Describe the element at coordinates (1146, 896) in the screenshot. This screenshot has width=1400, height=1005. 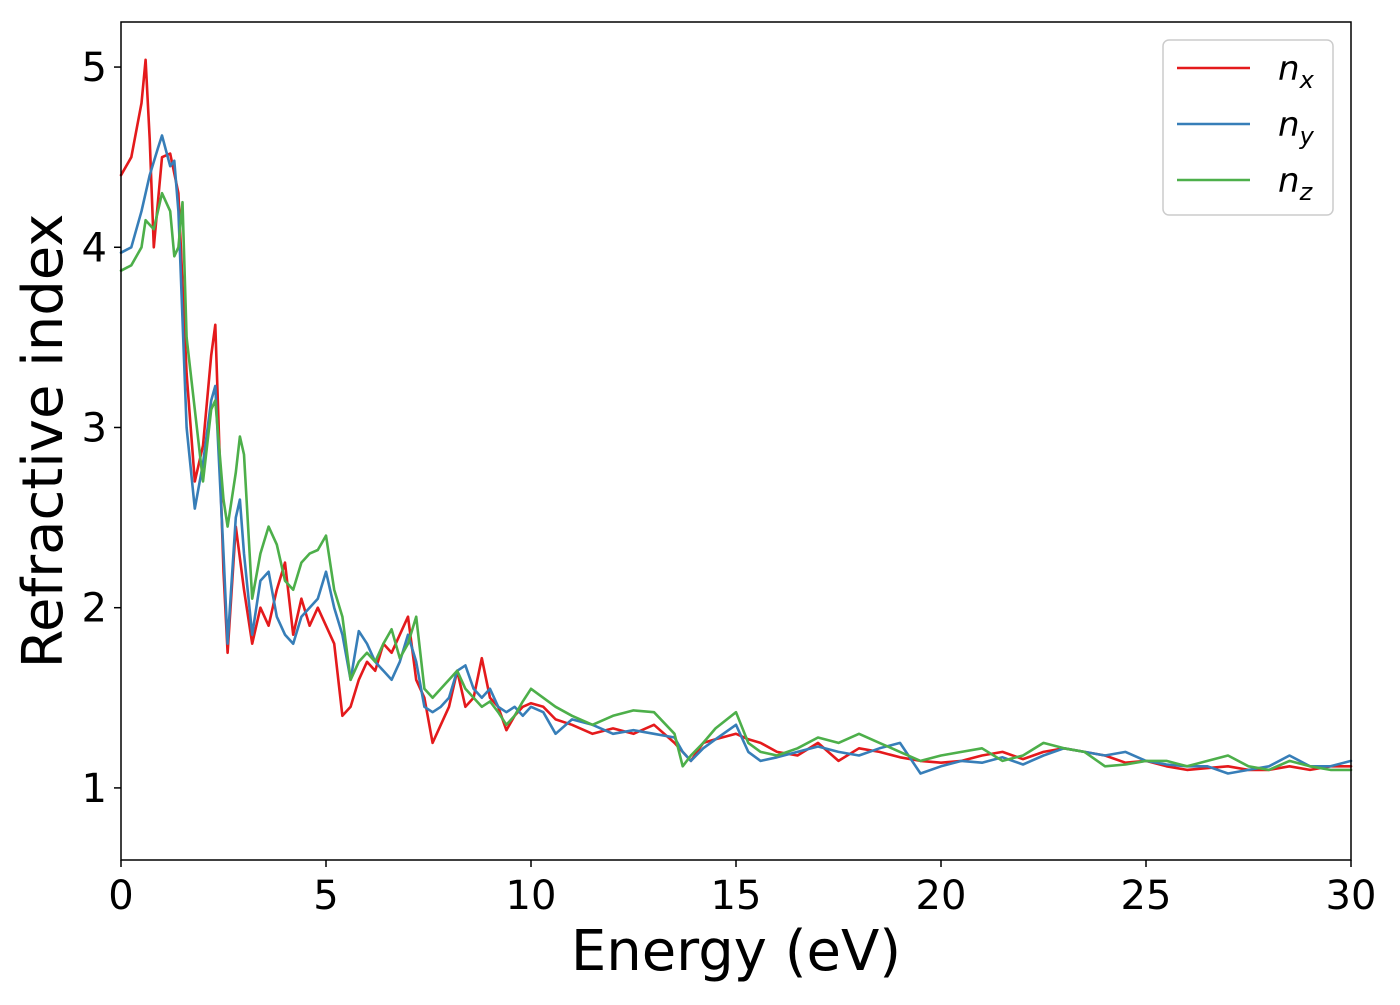
I see `x-tick-label: 25` at that location.